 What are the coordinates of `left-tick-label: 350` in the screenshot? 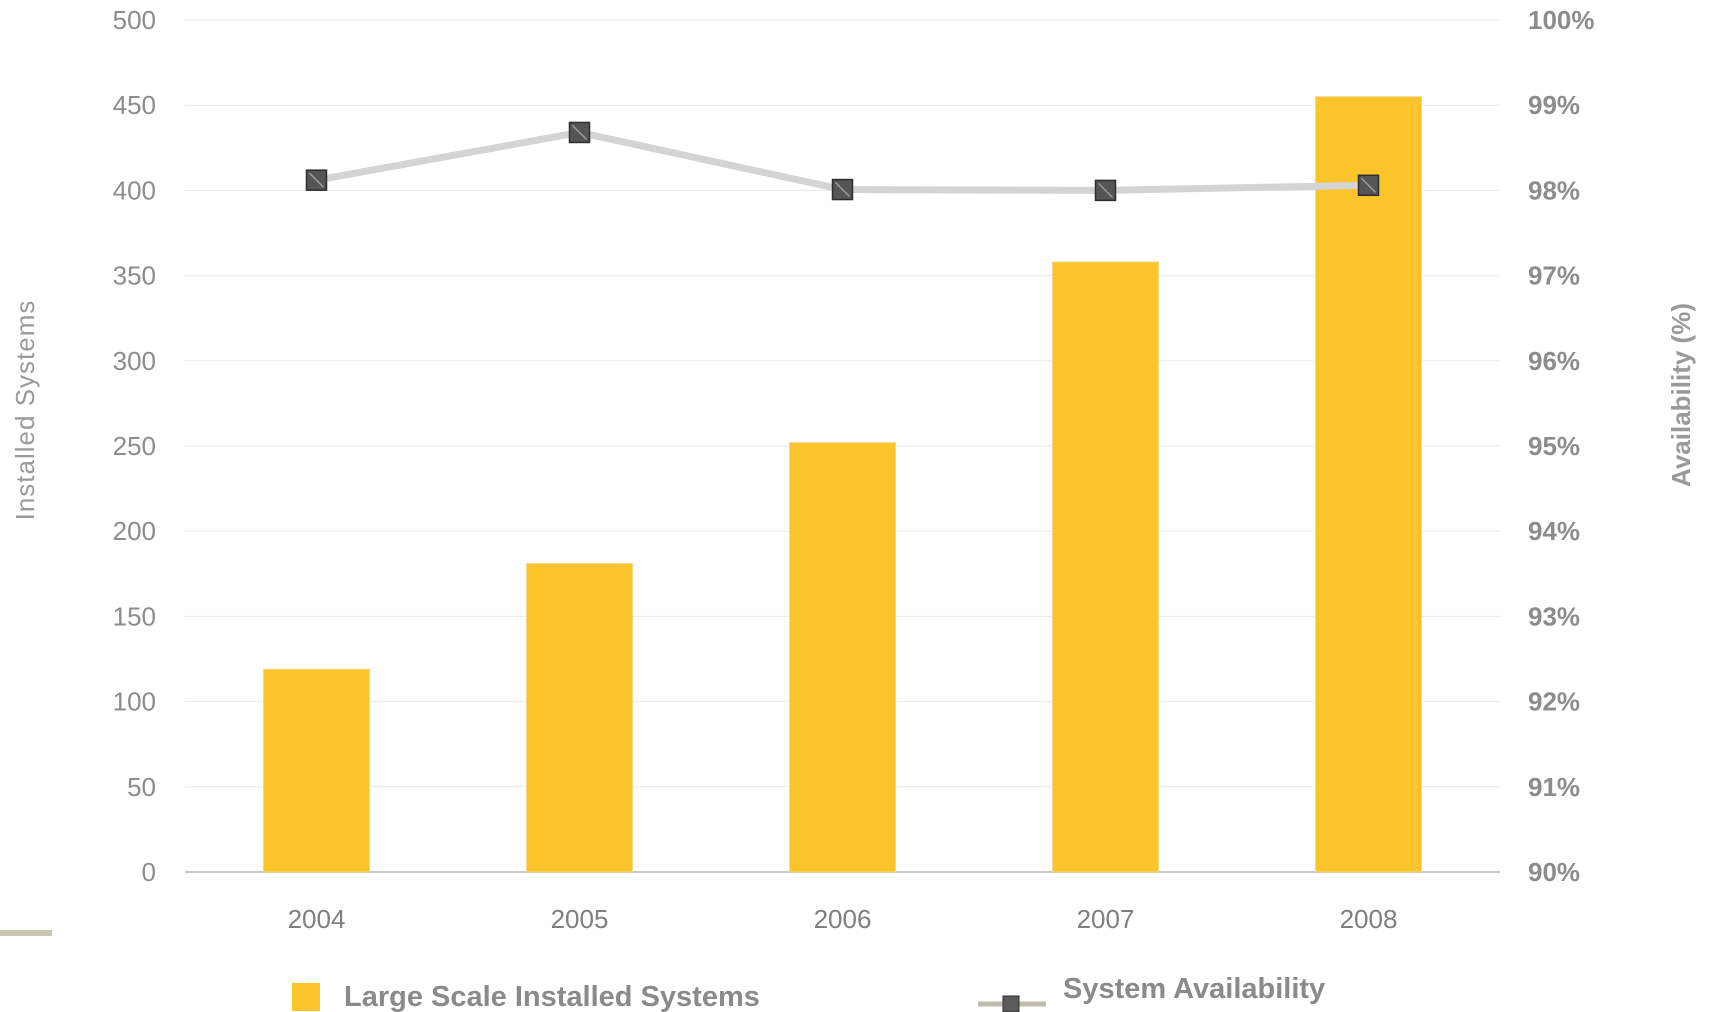 It's located at (134, 276).